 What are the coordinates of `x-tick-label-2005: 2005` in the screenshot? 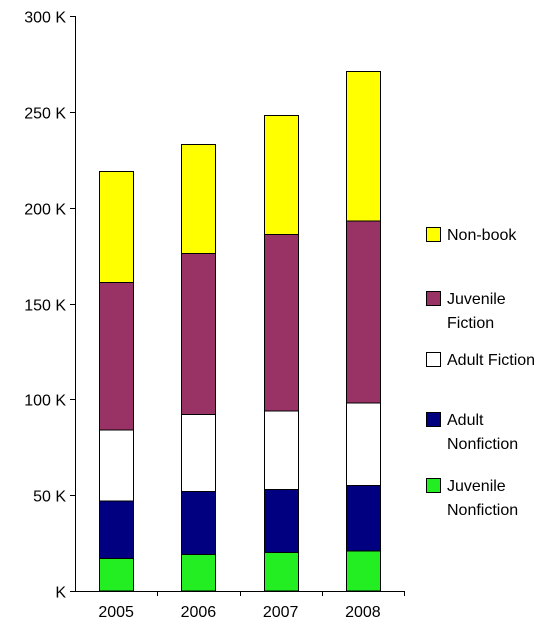 It's located at (116, 612).